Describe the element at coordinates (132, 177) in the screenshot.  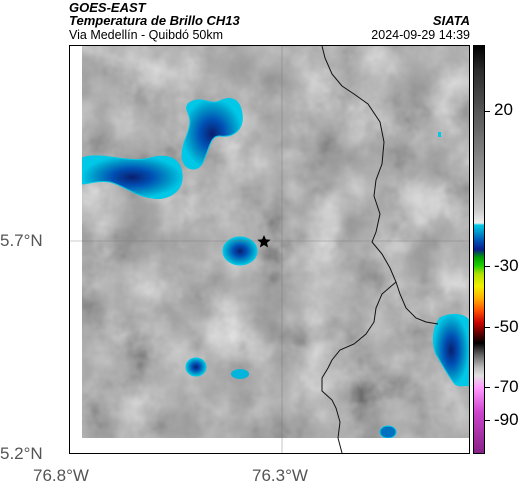
I see `cloud-cell-west` at that location.